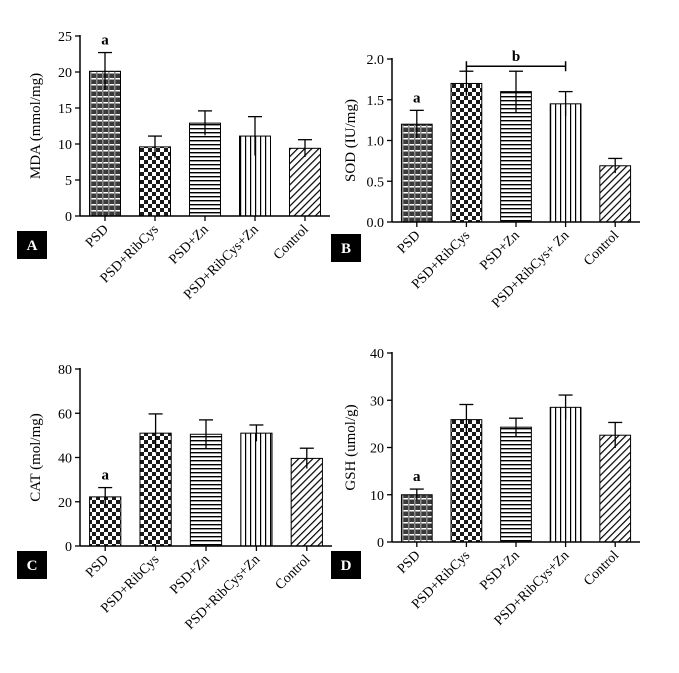 The height and width of the screenshot is (673, 679). I want to click on y-tick-label: 80, so click(65, 370).